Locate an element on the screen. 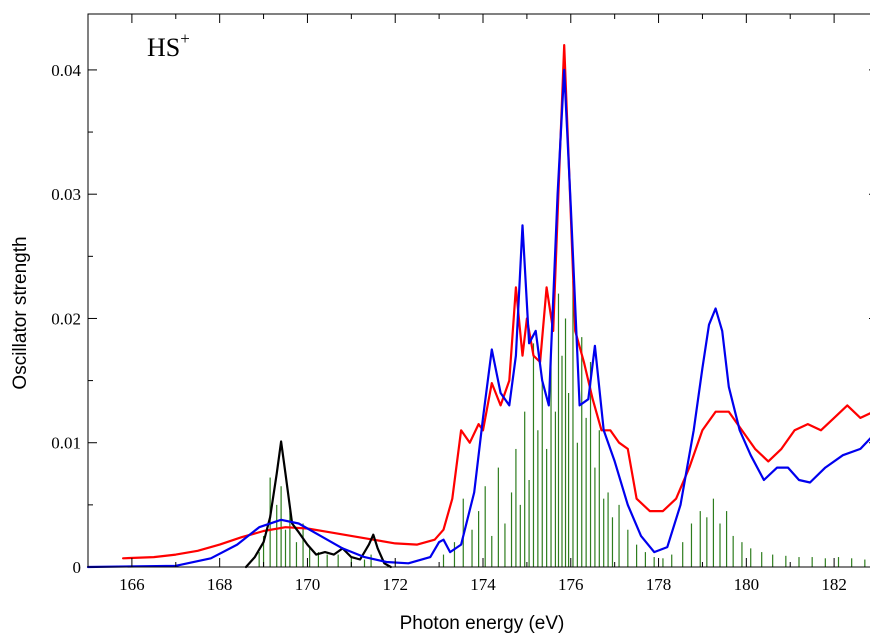 This screenshot has width=870, height=637. x-tick-label: 168 is located at coordinates (220, 584).